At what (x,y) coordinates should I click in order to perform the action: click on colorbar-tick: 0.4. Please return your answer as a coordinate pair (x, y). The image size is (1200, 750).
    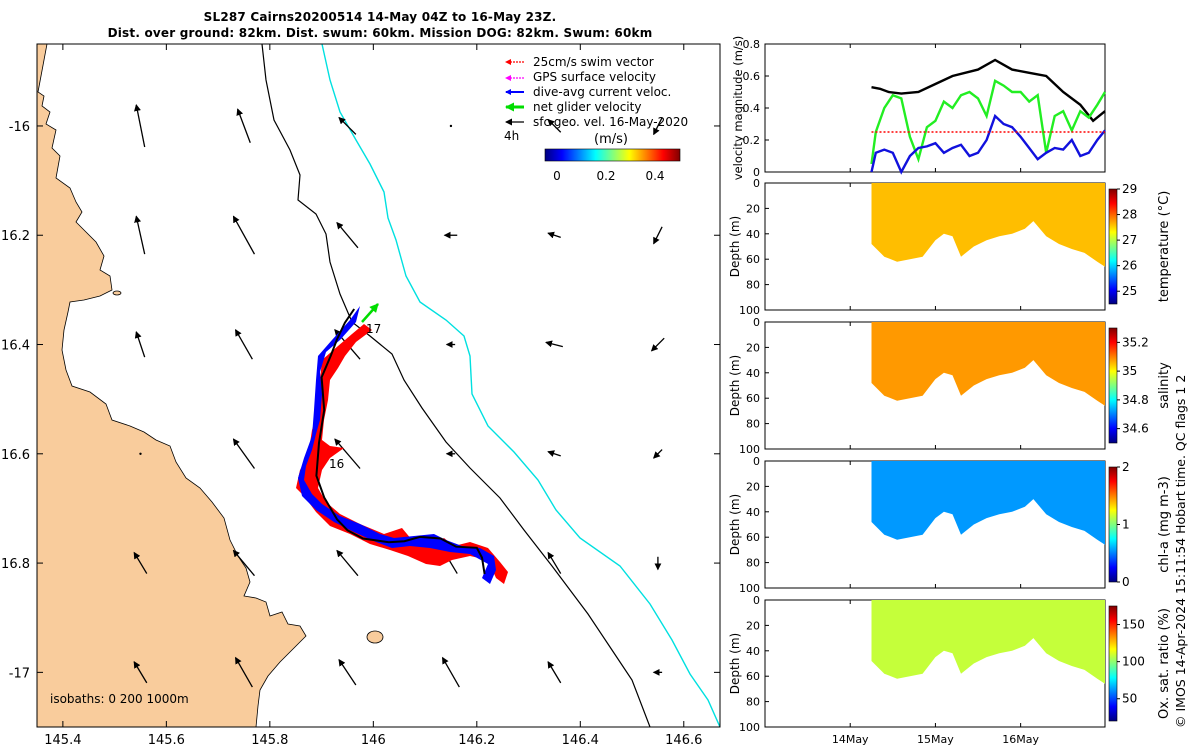
    Looking at the image, I should click on (654, 176).